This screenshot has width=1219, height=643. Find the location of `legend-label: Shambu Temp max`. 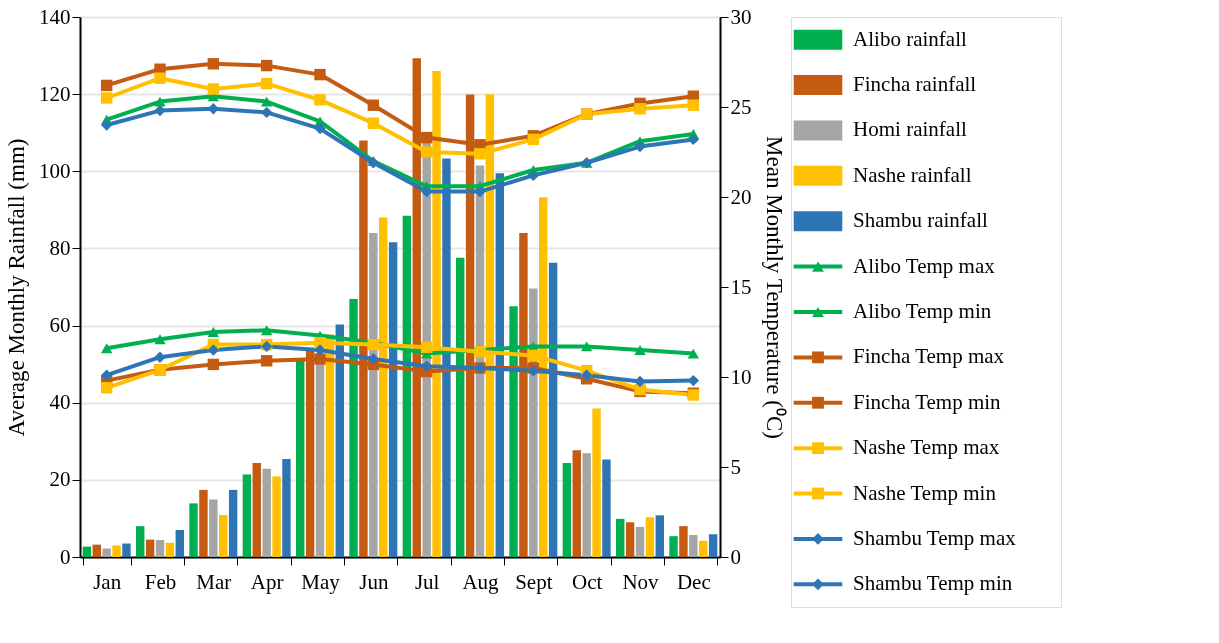

legend-label: Shambu Temp max is located at coordinates (935, 537).